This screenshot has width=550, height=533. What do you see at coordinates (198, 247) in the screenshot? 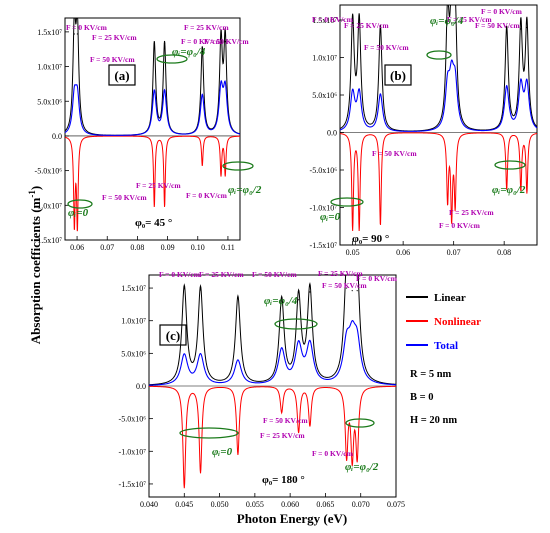
I see `x-tick-label: 0.10` at bounding box center [198, 247].